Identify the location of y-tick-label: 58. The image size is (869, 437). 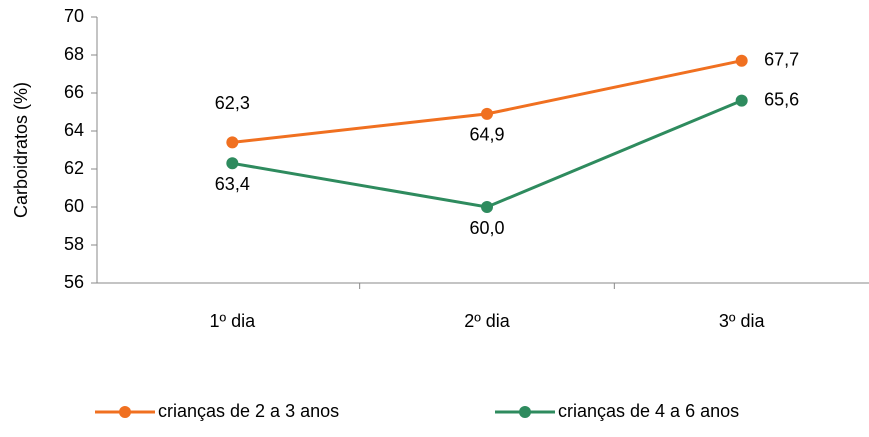
(74, 244).